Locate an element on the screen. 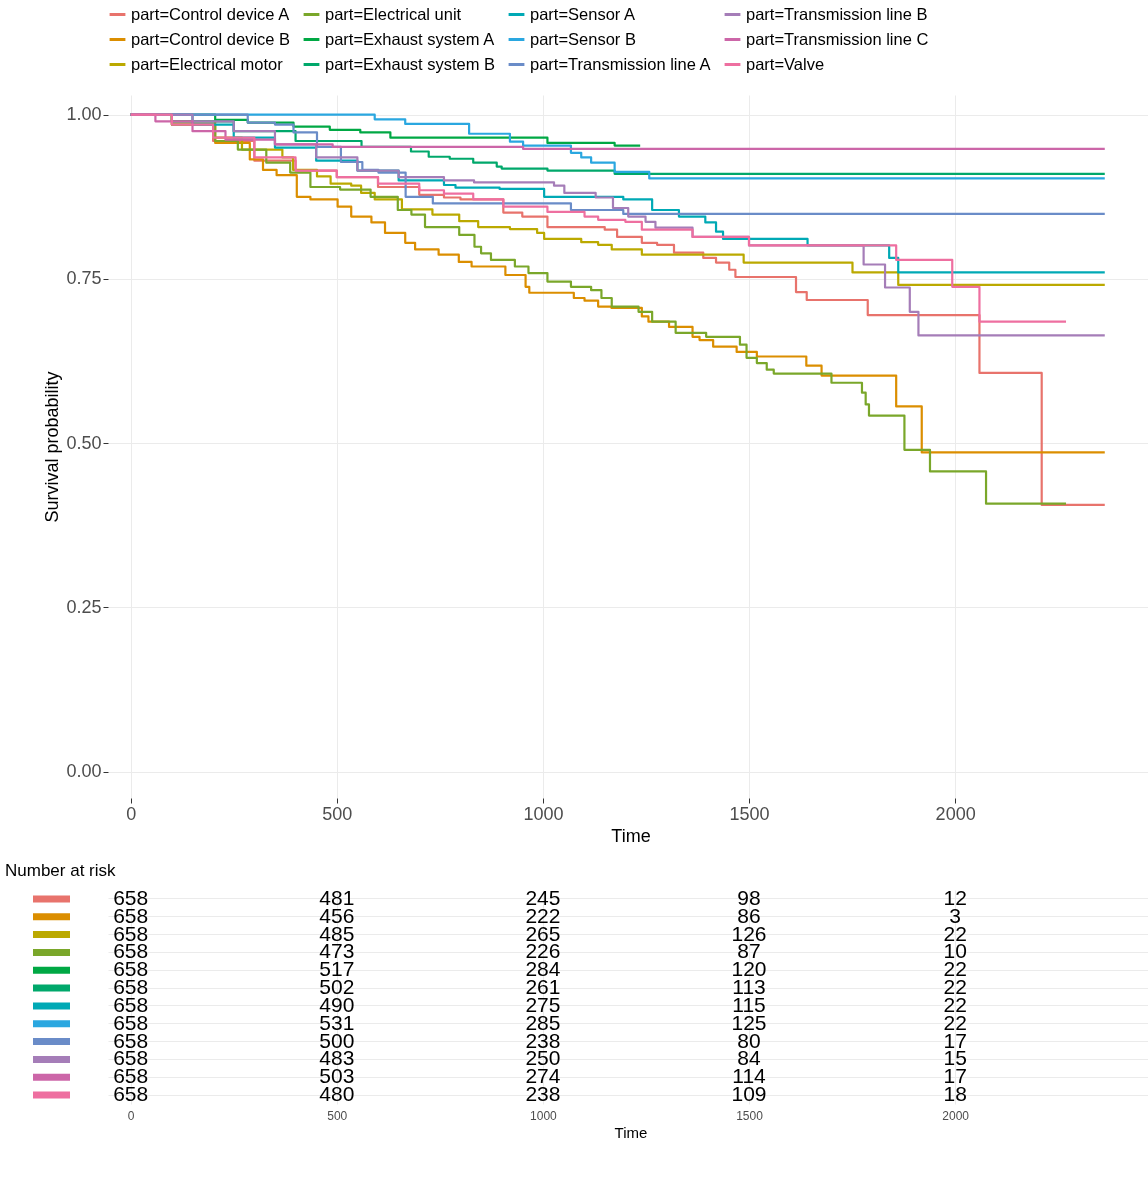 The height and width of the screenshot is (1181, 1148). legend-label: part=Electrical motor is located at coordinates (207, 63).